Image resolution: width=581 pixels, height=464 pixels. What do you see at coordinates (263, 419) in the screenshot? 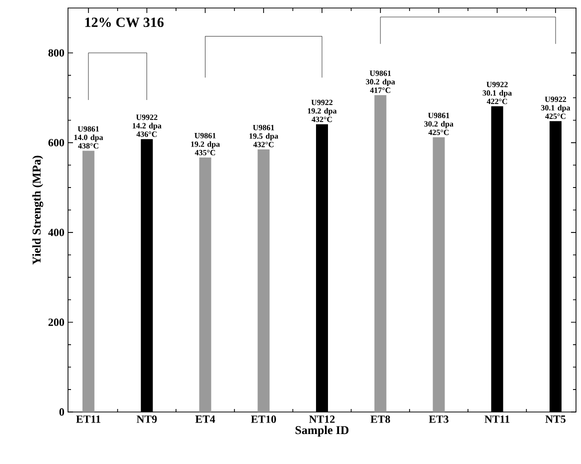
I see `x-tick-label: ET10` at bounding box center [263, 419].